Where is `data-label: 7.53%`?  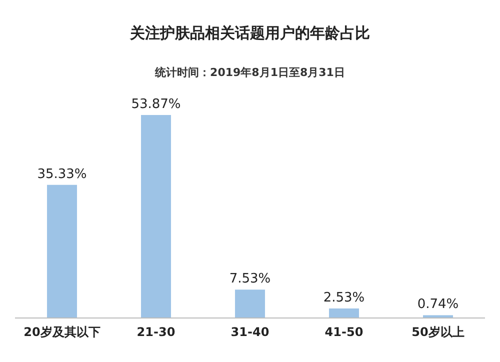
data-label: 7.53% is located at coordinates (250, 279).